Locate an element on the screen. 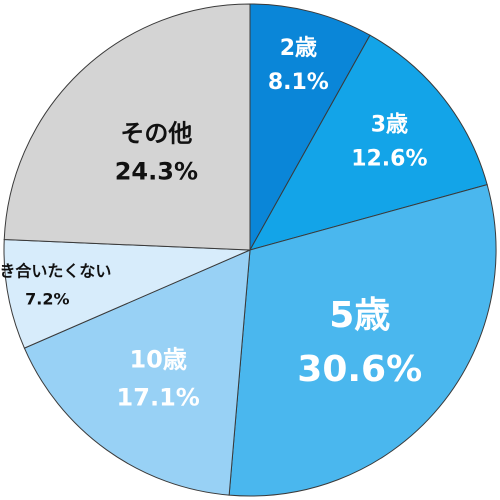  slice-label: その他 is located at coordinates (156, 134).